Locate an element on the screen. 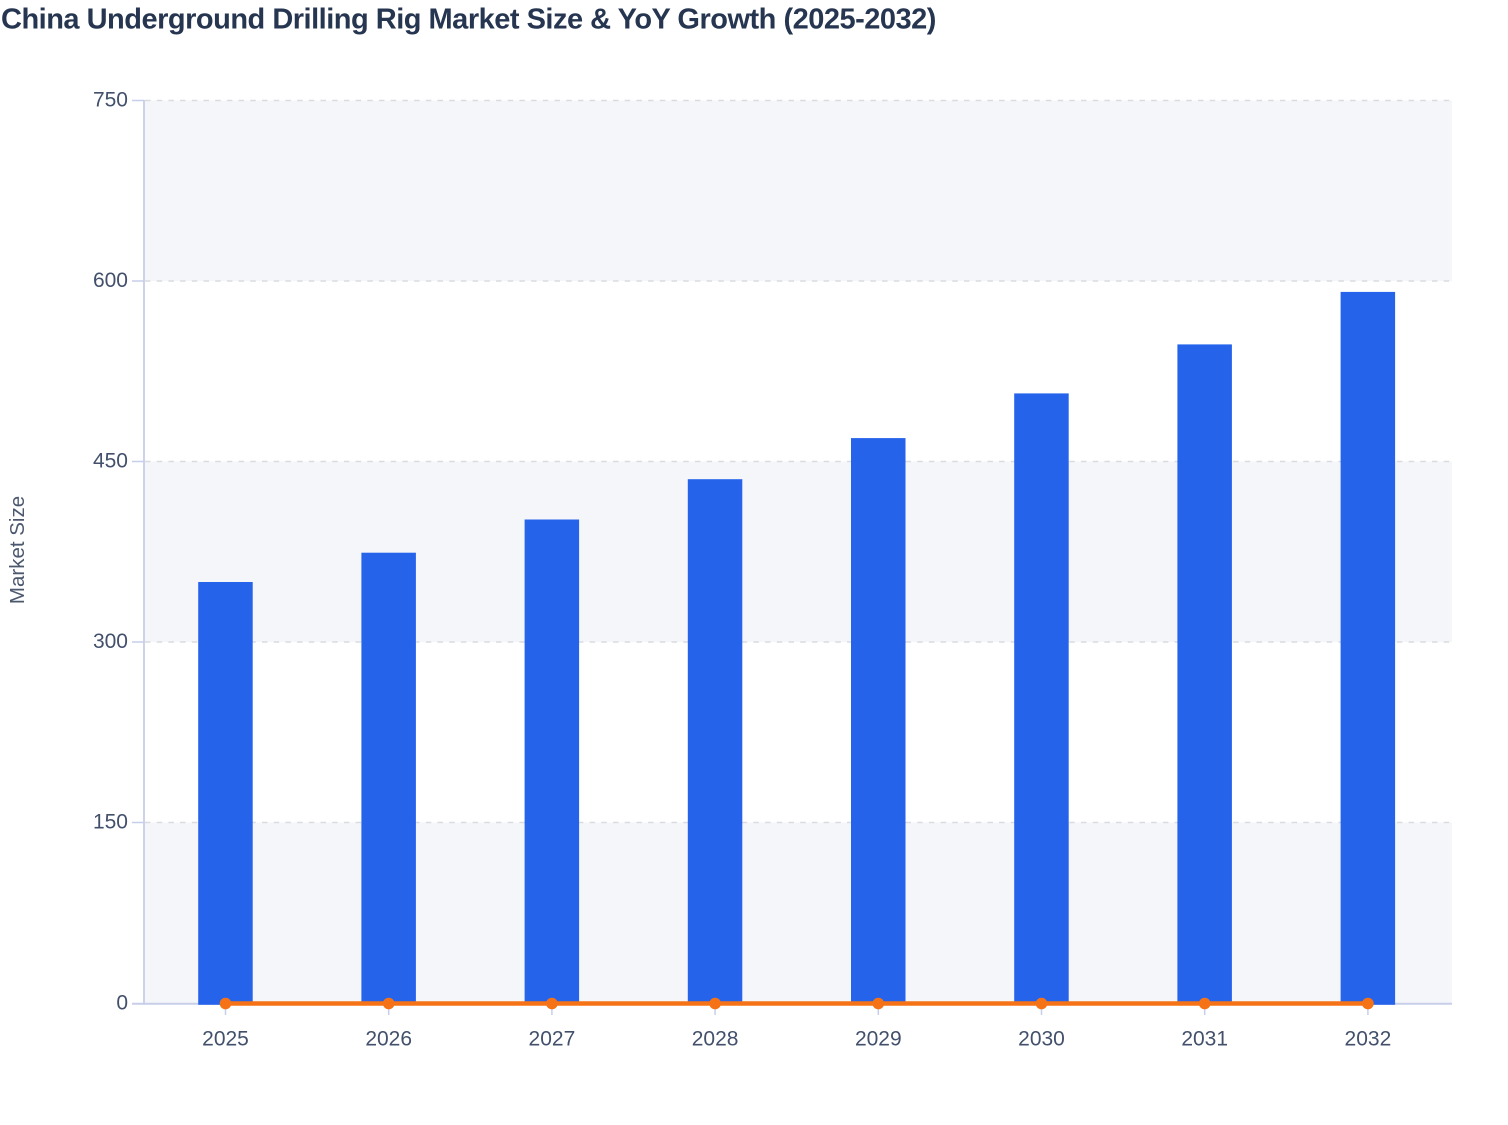  svg-text: 0 is located at coordinates (122, 1003).